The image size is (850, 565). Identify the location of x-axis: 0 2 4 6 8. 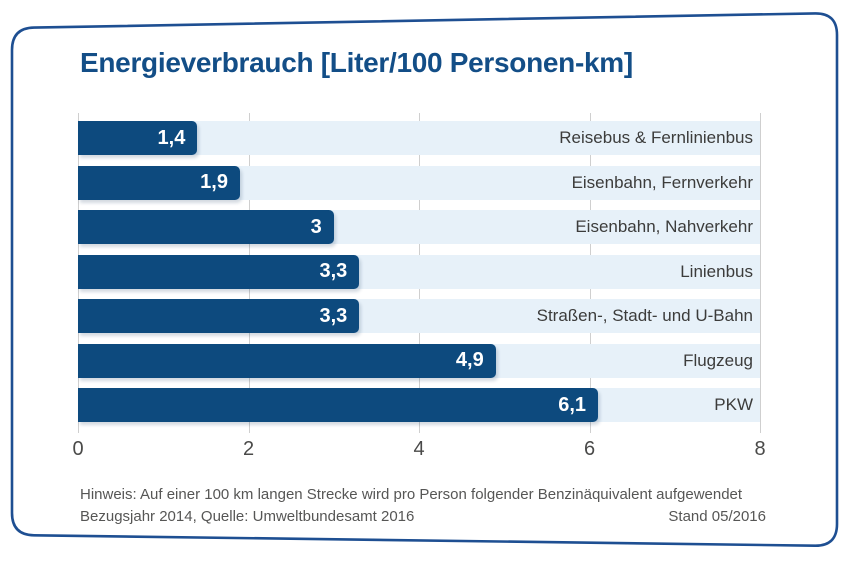
(418, 452).